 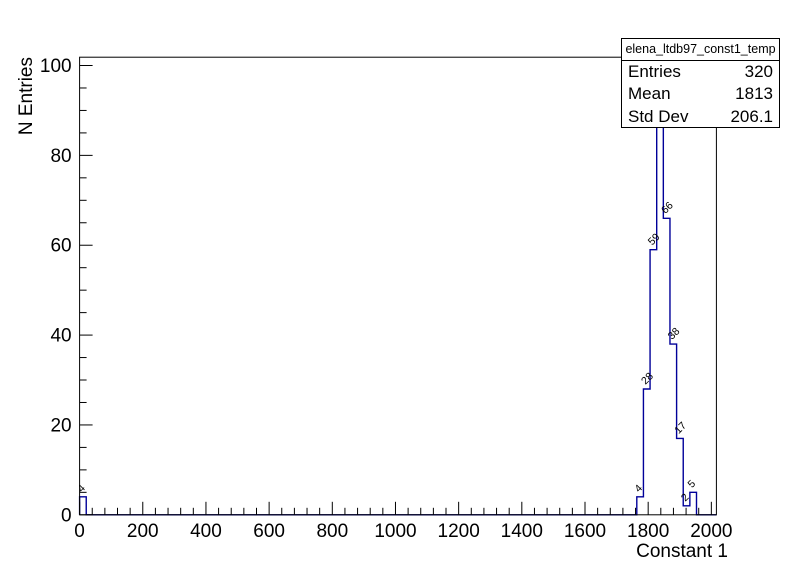 What do you see at coordinates (654, 239) in the screenshot?
I see `bin-value-label: 59` at bounding box center [654, 239].